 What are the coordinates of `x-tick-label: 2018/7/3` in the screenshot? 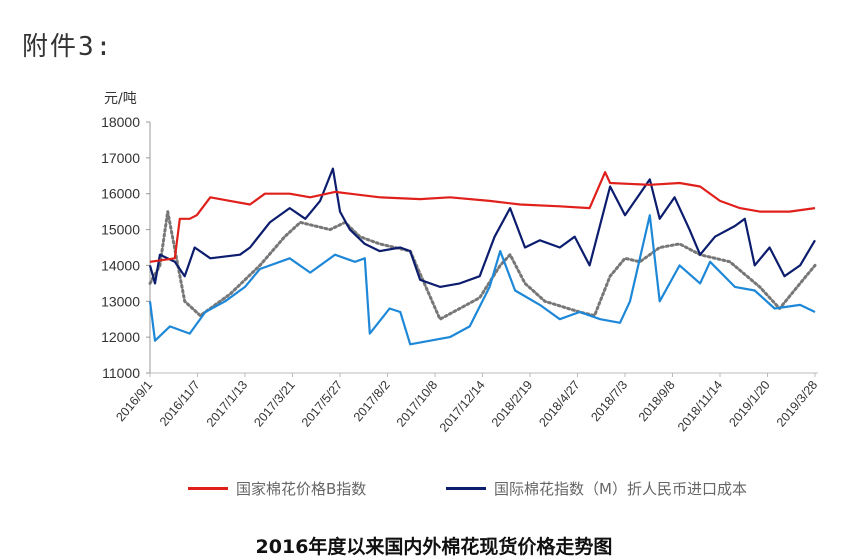 It's located at (609, 401).